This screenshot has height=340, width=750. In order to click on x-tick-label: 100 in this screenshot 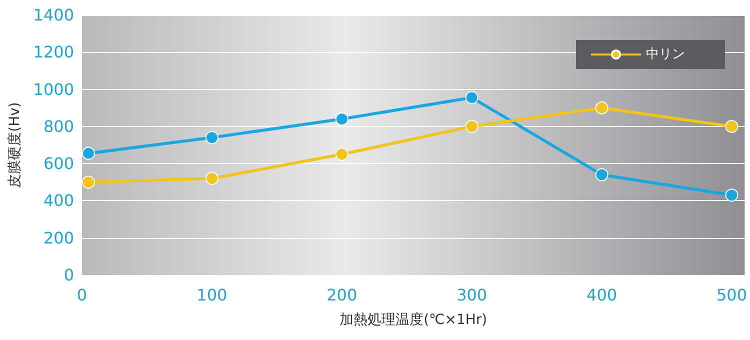, I will do `click(212, 295)`.